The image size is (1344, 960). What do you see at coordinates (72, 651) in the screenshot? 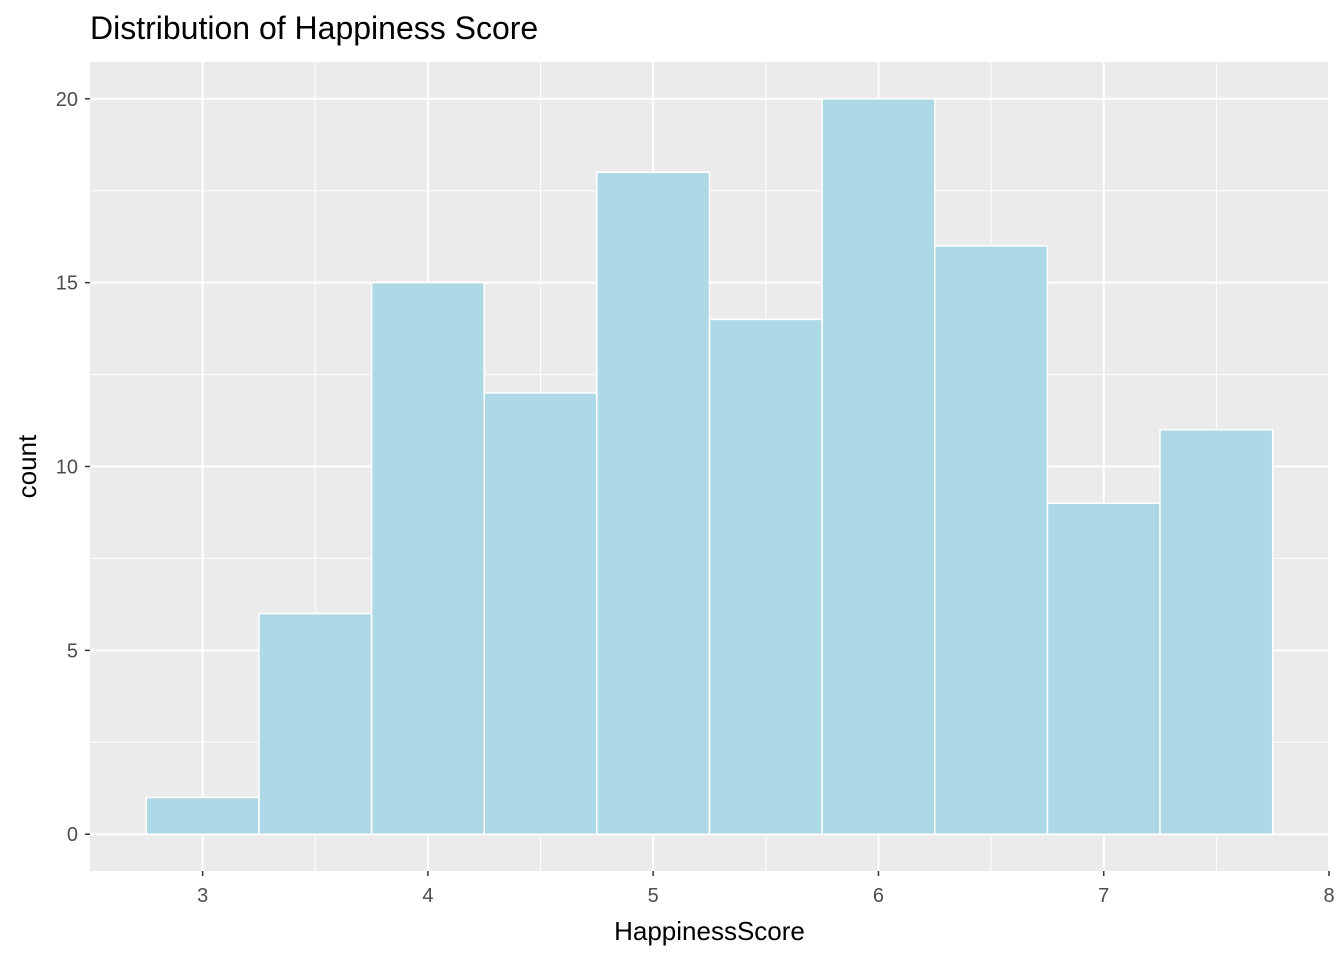
I see `y-tick-label: 5` at bounding box center [72, 651].